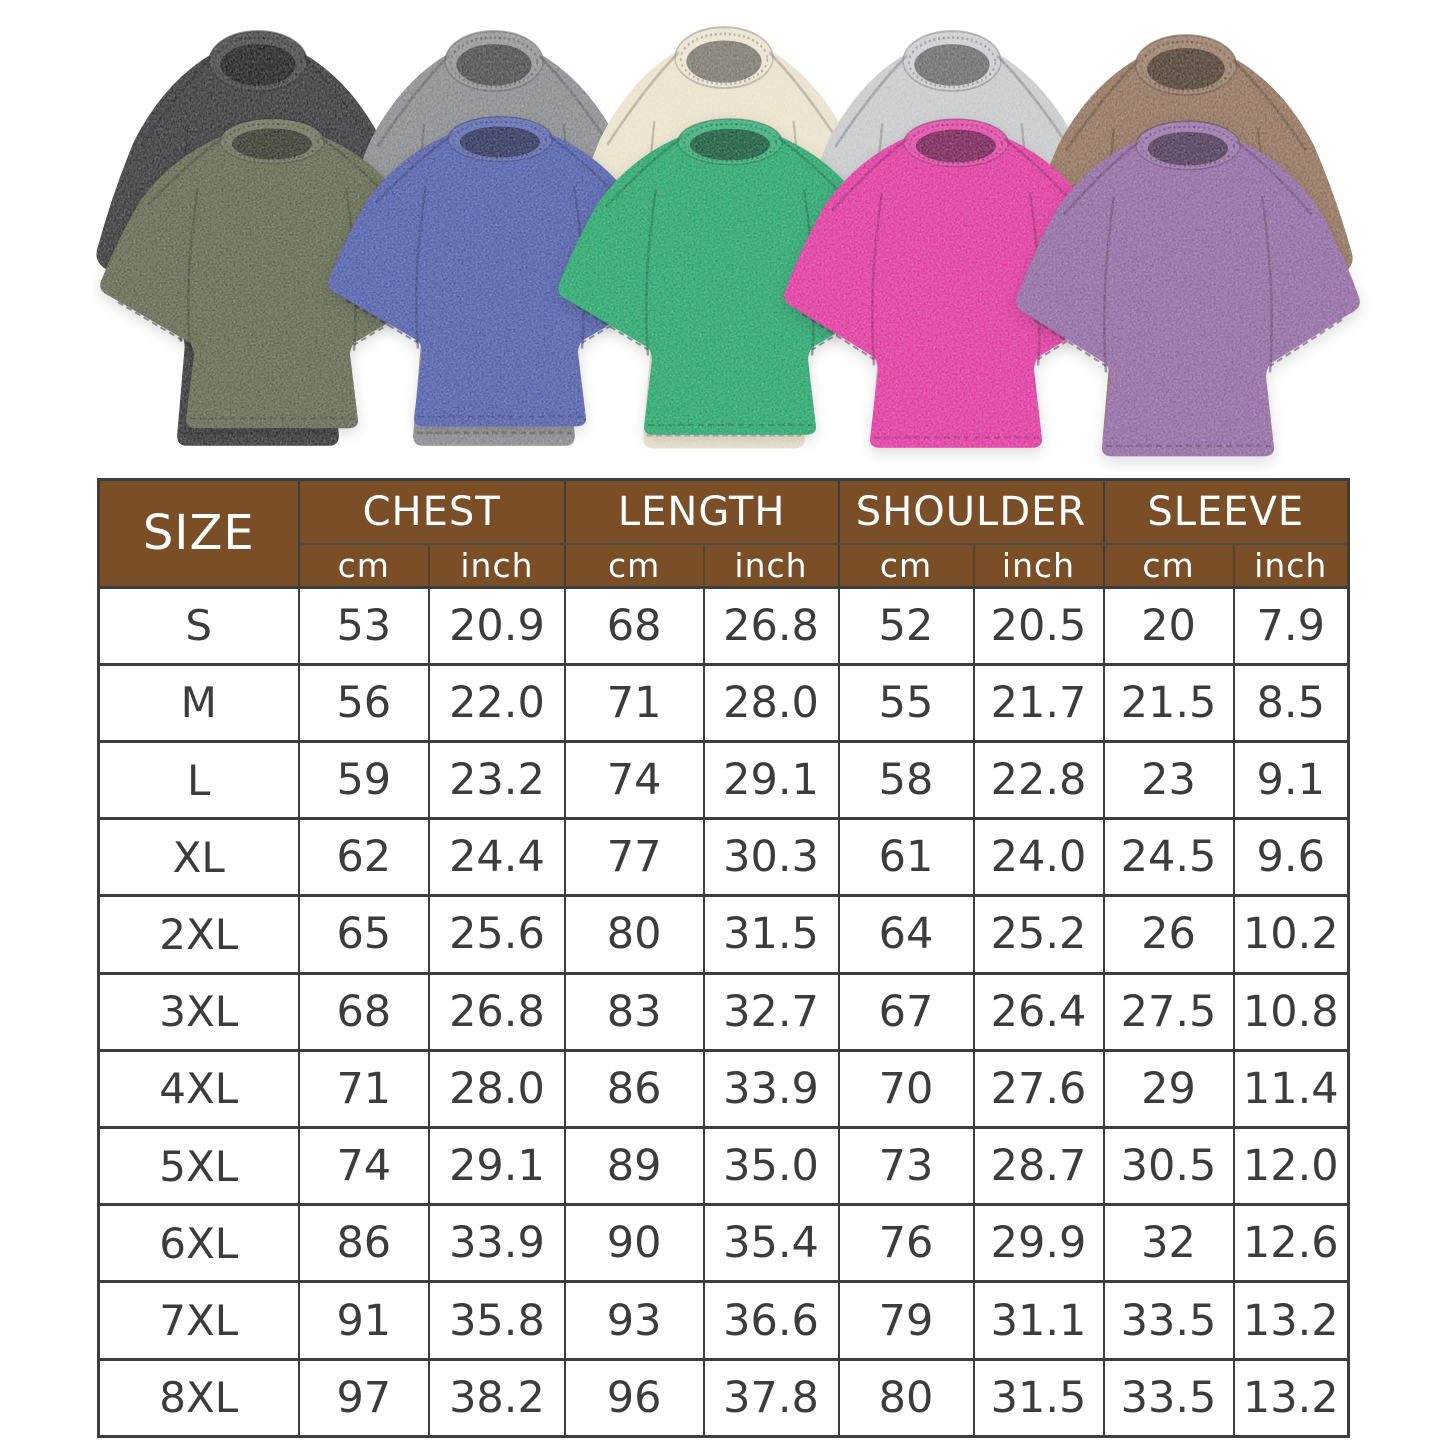  Describe the element at coordinates (198, 934) in the screenshot. I see `size-cell: 2XL` at that location.